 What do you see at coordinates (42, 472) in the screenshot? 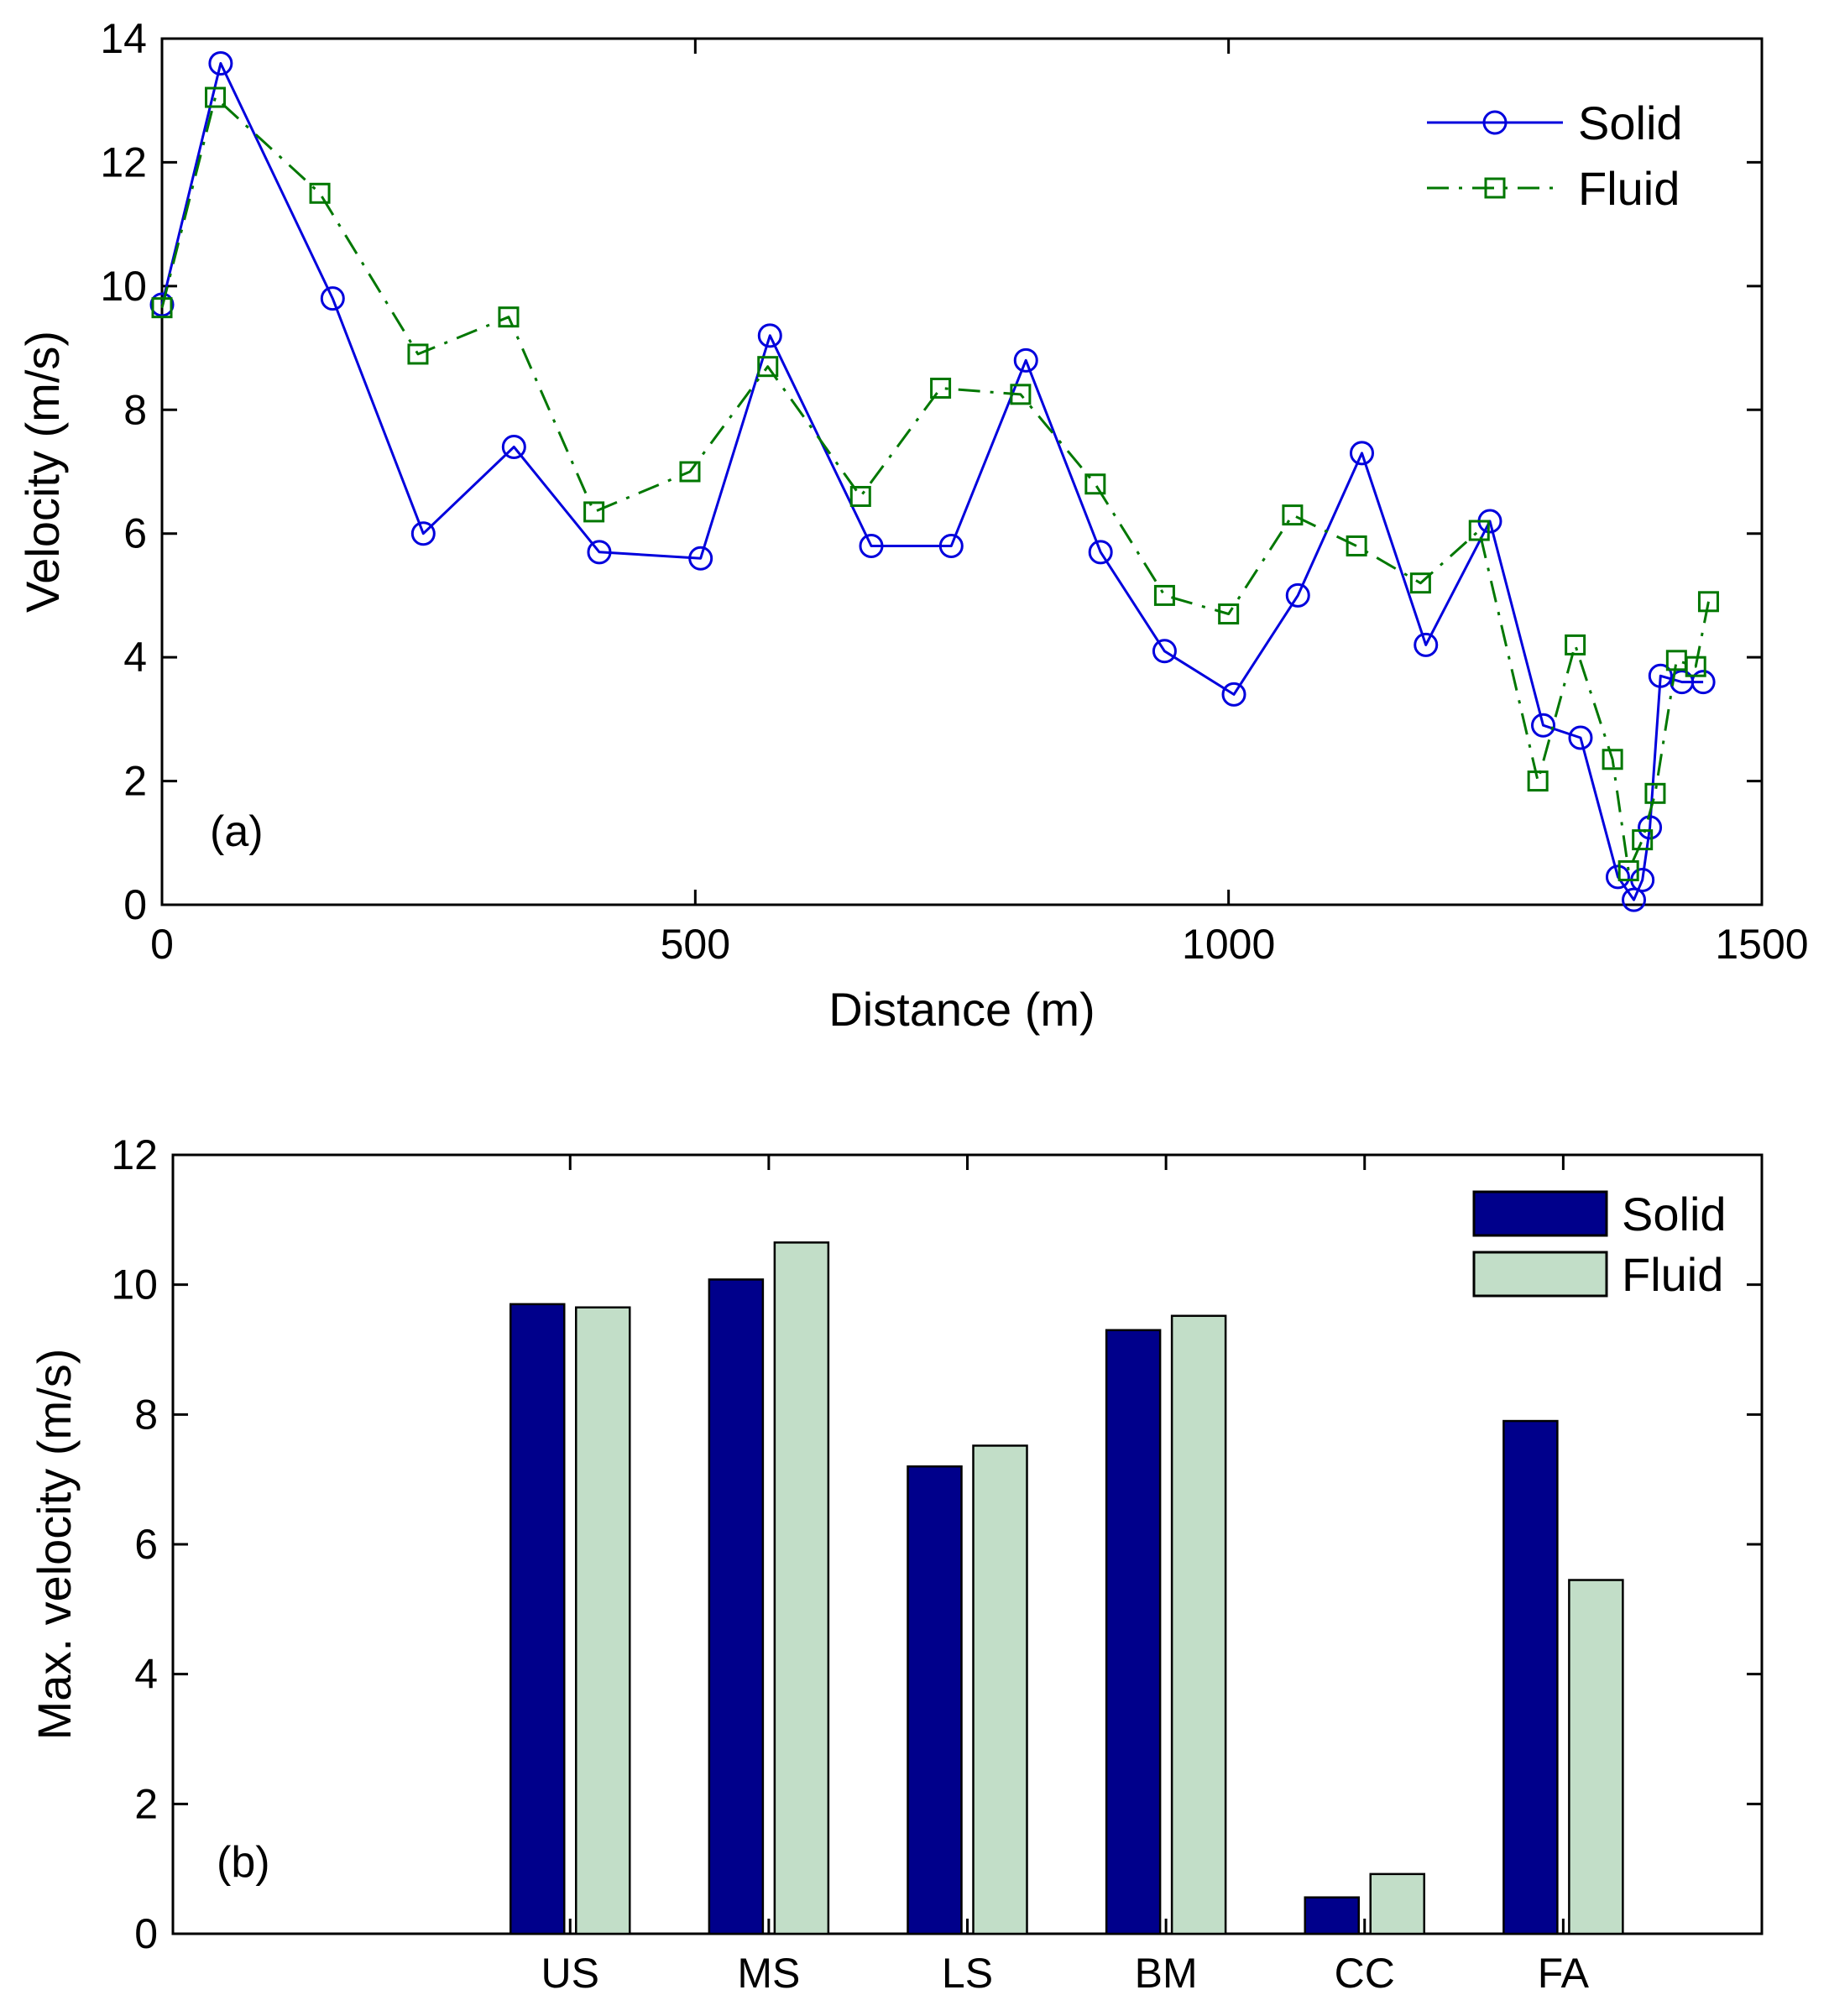
I see `y-axis-label: Velocity (m/s)` at bounding box center [42, 472].